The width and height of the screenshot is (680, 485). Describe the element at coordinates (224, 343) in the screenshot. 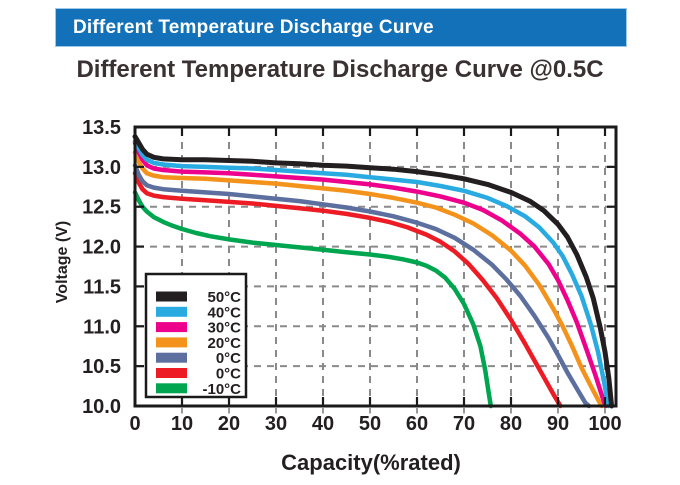

I see `legend-label: 20°C` at that location.